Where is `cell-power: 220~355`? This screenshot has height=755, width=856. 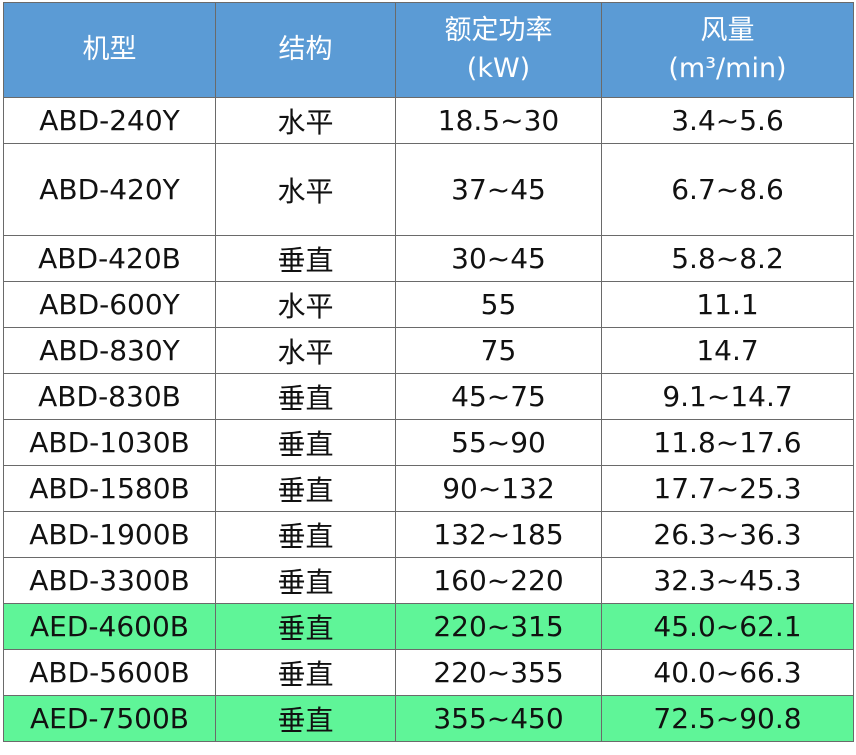 cell-power: 220~355 is located at coordinates (498, 672).